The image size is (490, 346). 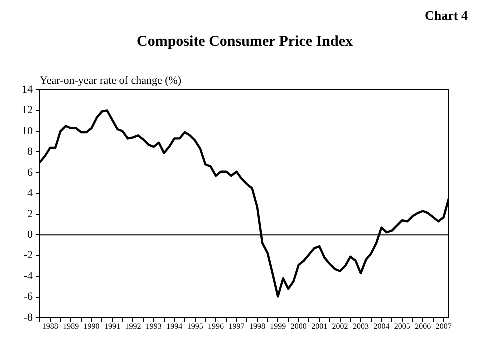 What do you see at coordinates (31, 194) in the screenshot?
I see `y-tick-label: 4` at bounding box center [31, 194].